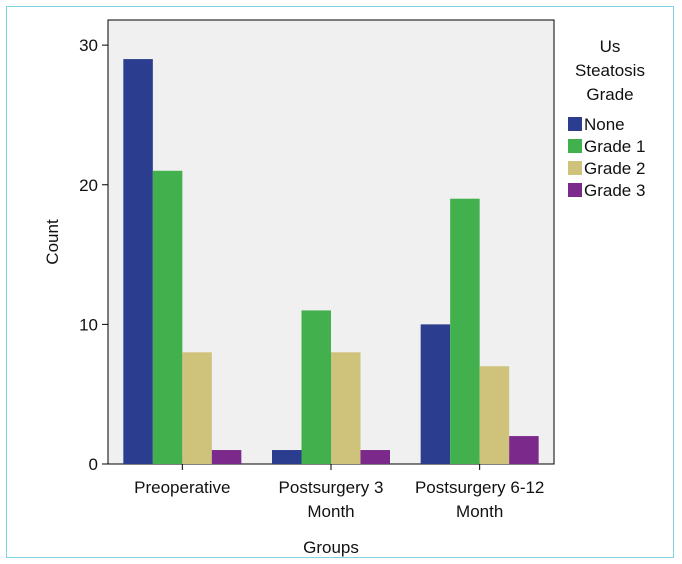 The image size is (682, 564). Describe the element at coordinates (88, 45) in the screenshot. I see `y-tick-label: 30` at that location.